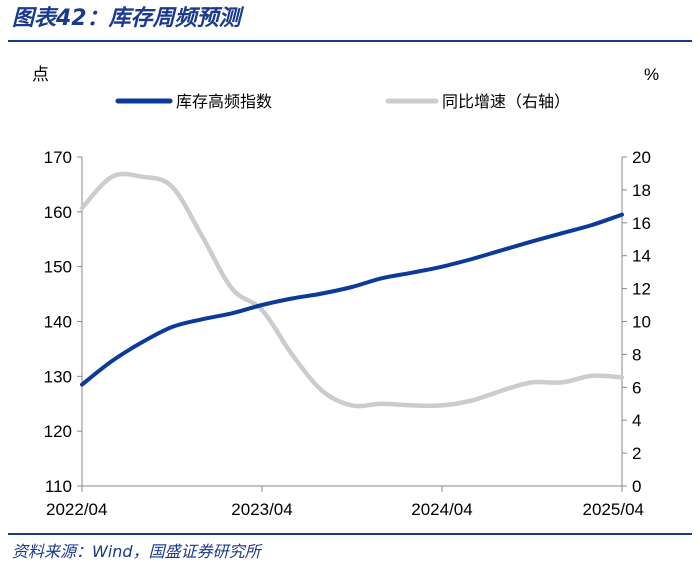 The image size is (700, 569). Describe the element at coordinates (350, 41) in the screenshot. I see `title-rule` at that location.